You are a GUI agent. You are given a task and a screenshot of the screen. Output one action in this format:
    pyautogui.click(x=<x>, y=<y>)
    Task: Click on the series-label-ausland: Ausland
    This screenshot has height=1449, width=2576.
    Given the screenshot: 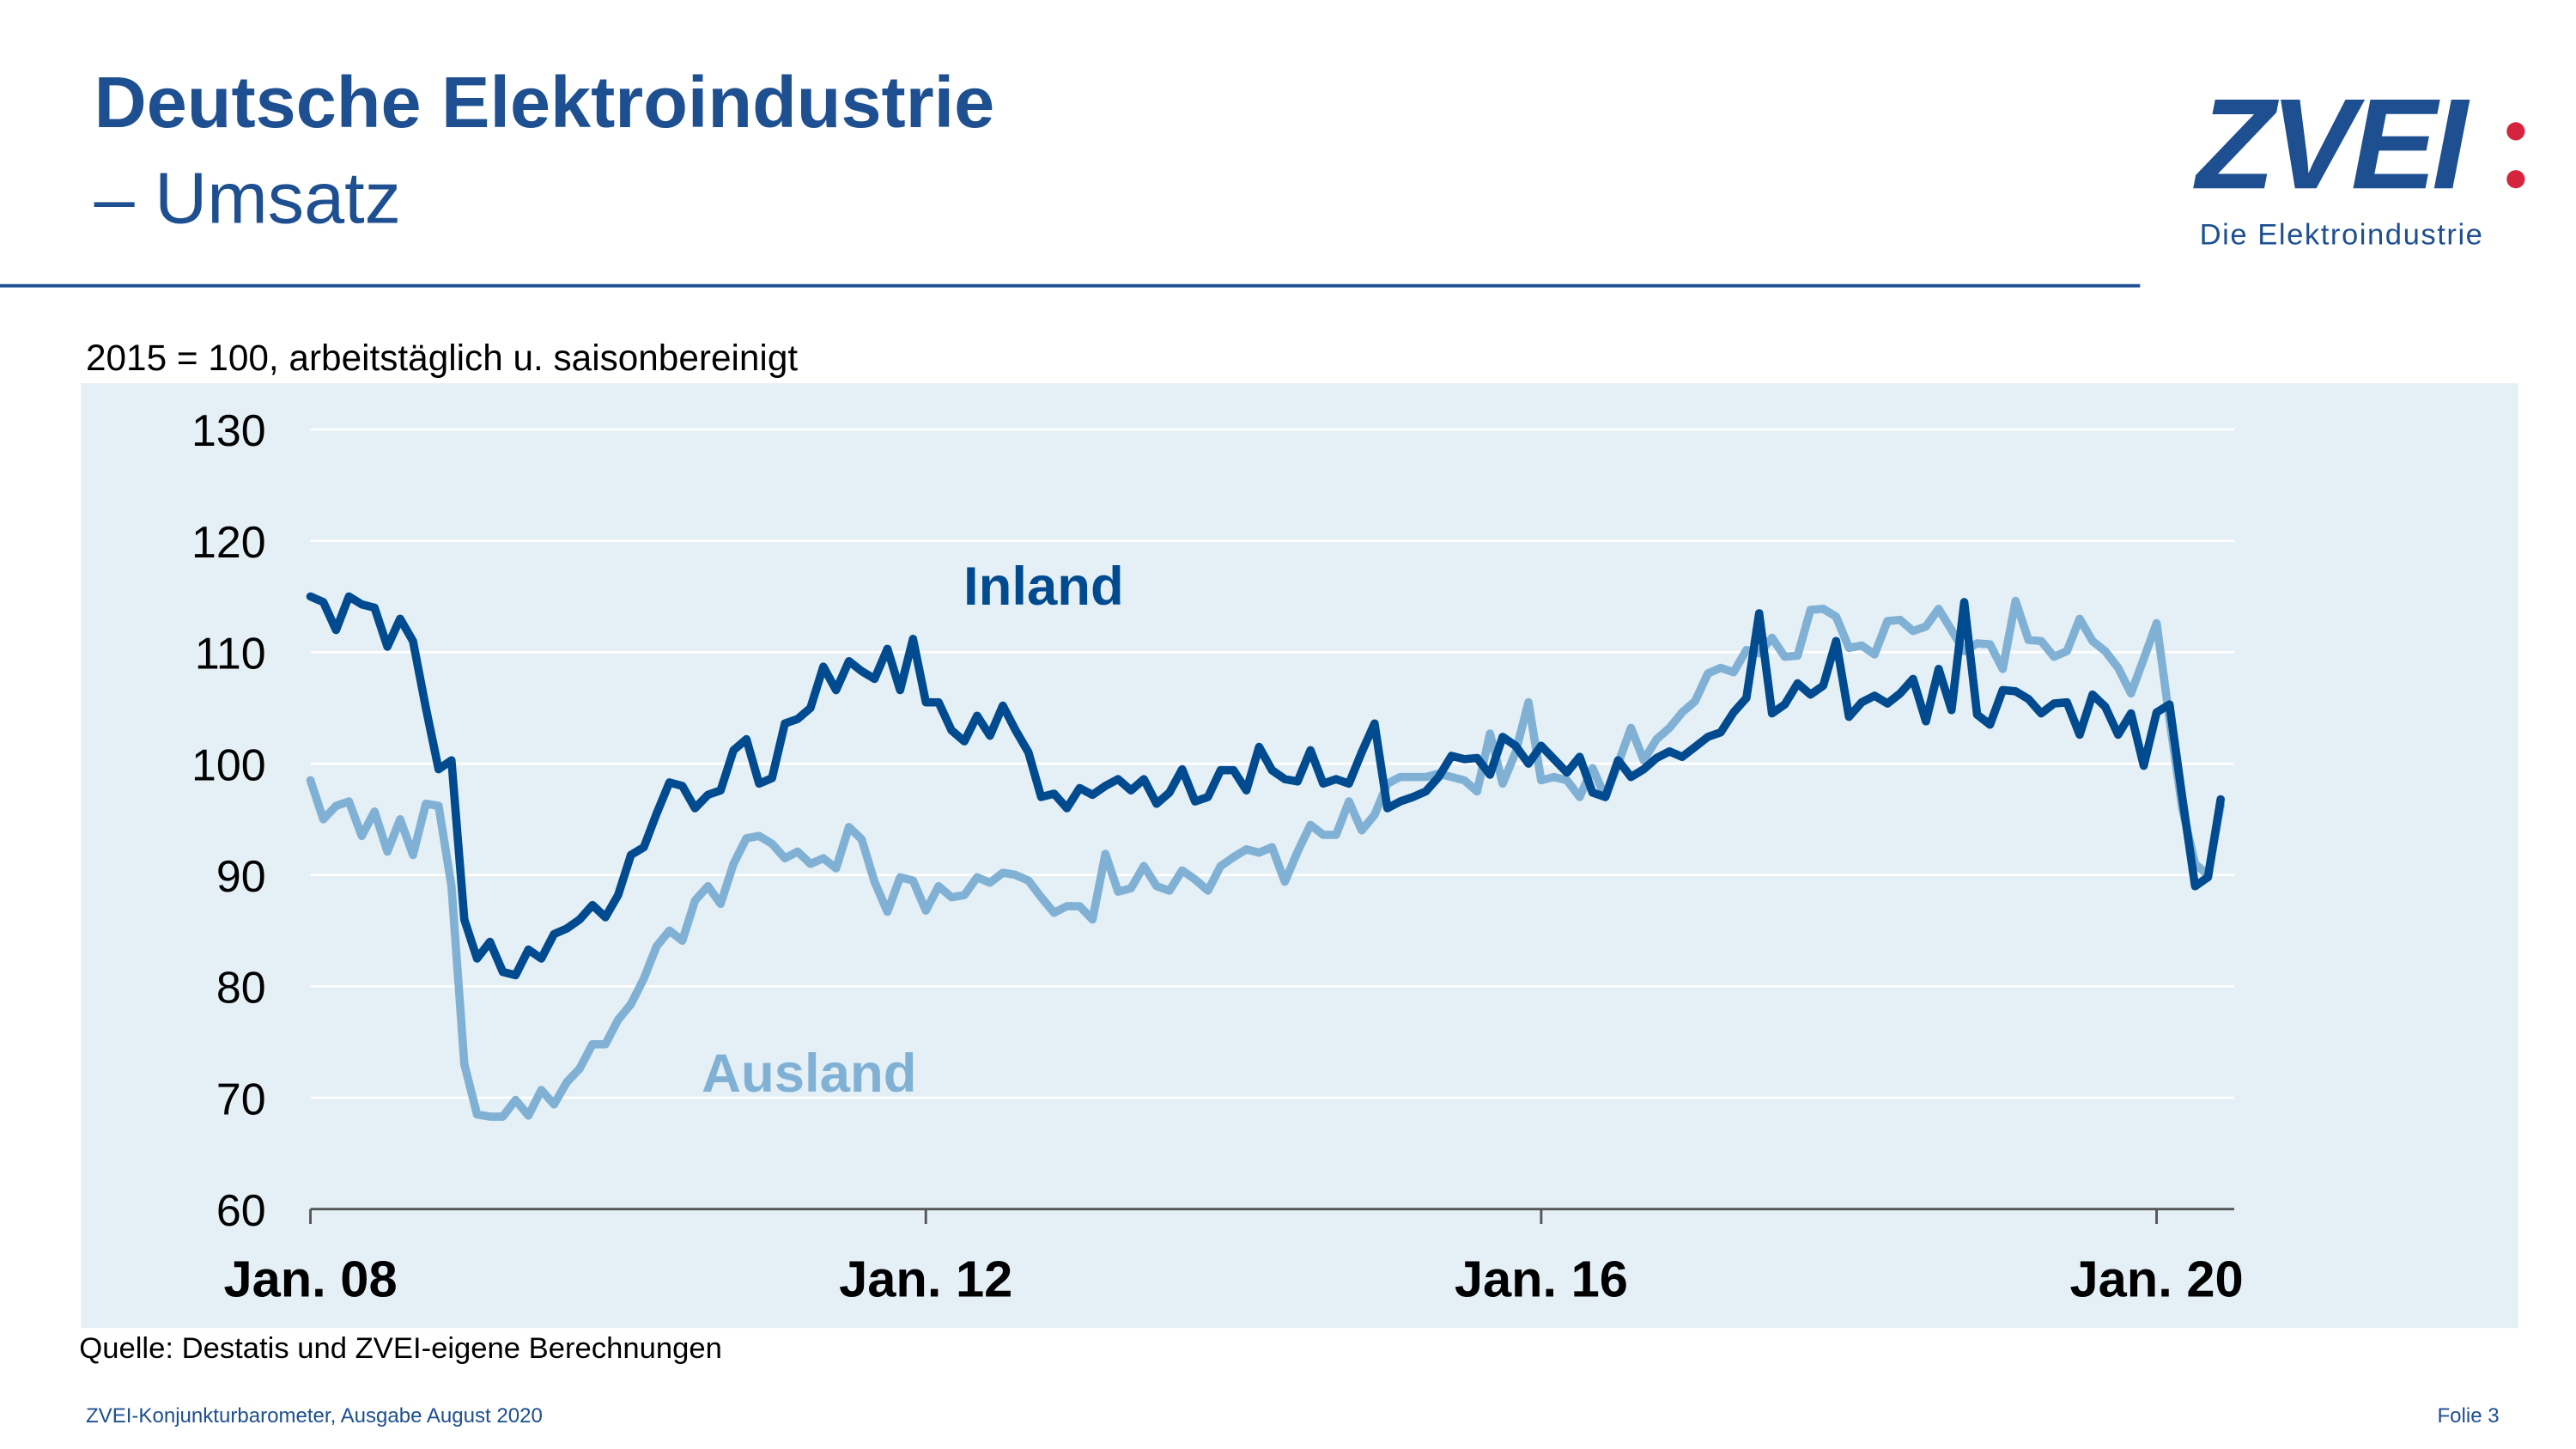 What is the action you would take?
    pyautogui.click(x=809, y=1074)
    